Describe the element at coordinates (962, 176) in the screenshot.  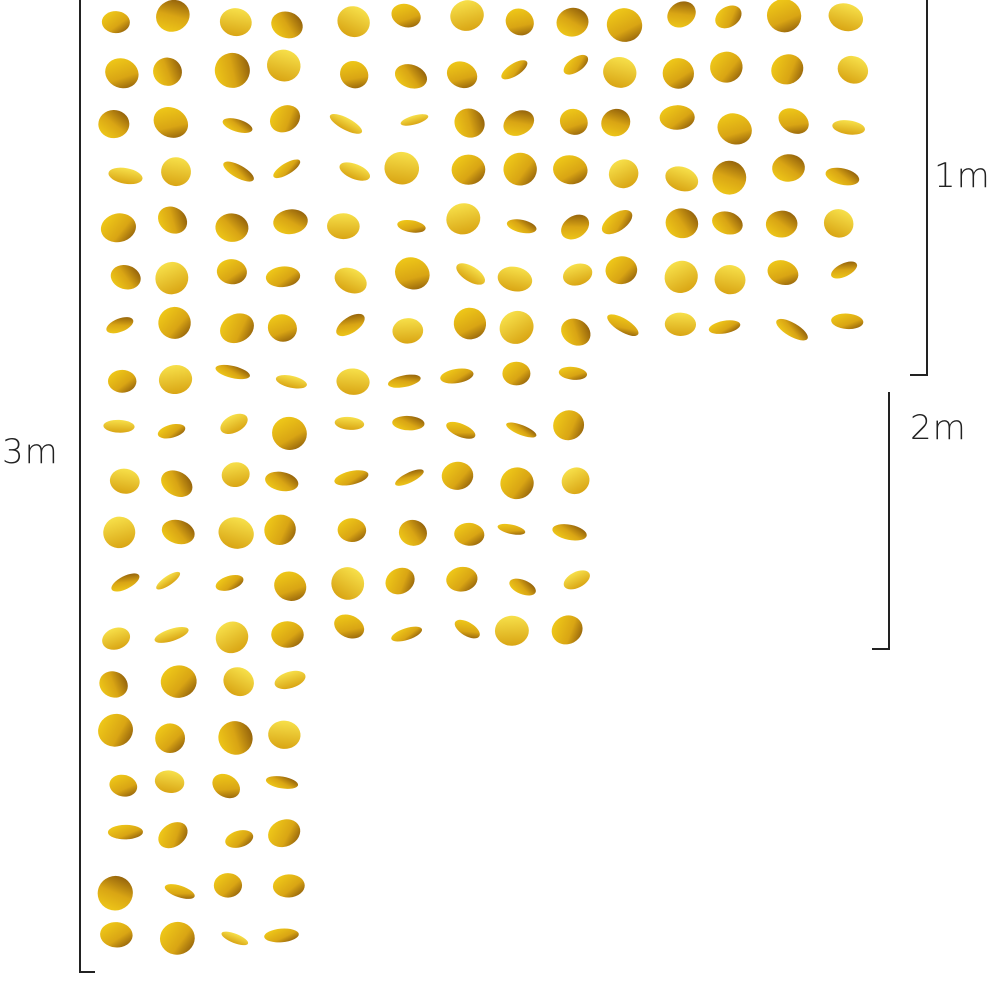
I see `label-1m: 1m` at that location.